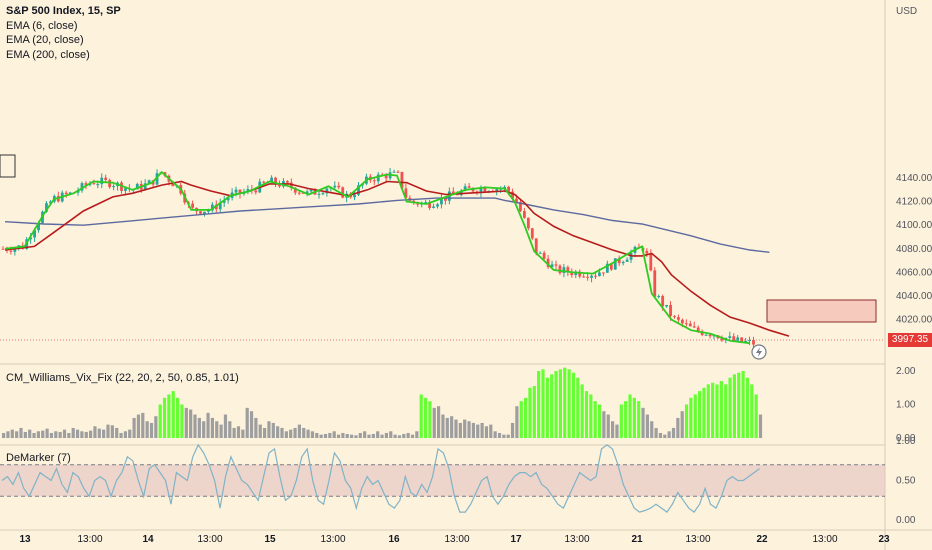 The height and width of the screenshot is (550, 932). Describe the element at coordinates (906, 481) in the screenshot. I see `demarker-tick-label: 0.50` at that location.